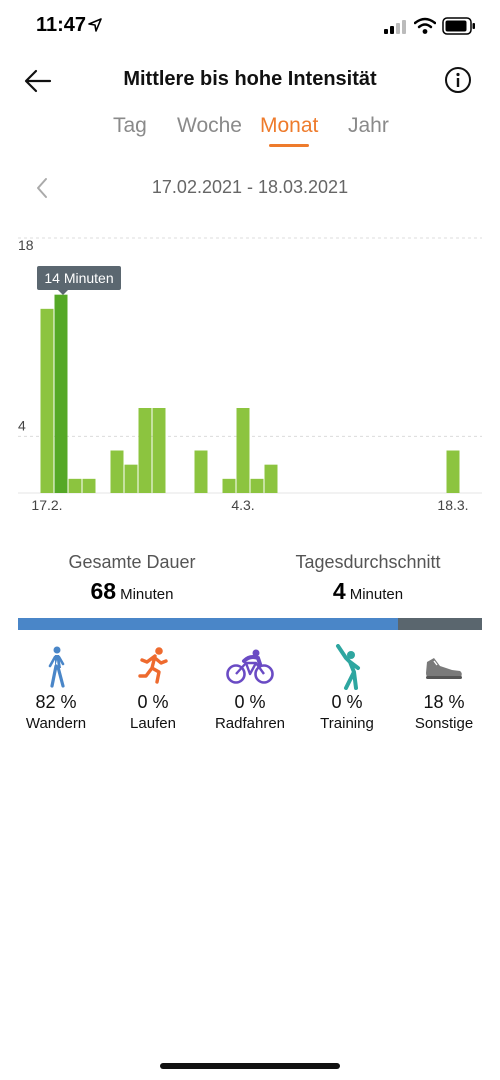 The width and height of the screenshot is (500, 1080). What do you see at coordinates (250, 187) in the screenshot?
I see `date-range: 17.02.2021 - 18.03.2021` at bounding box center [250, 187].